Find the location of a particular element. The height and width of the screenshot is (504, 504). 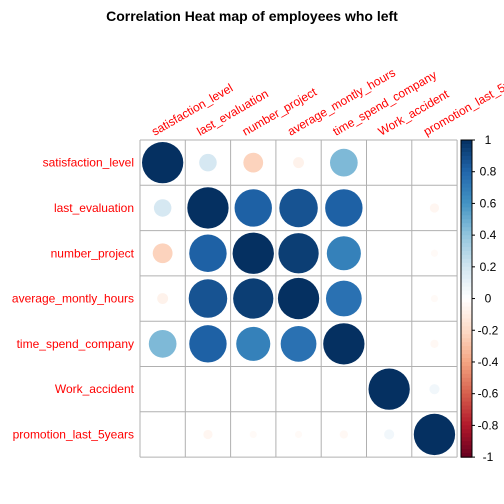

row-label: satisfaction_level is located at coordinates (88, 163).